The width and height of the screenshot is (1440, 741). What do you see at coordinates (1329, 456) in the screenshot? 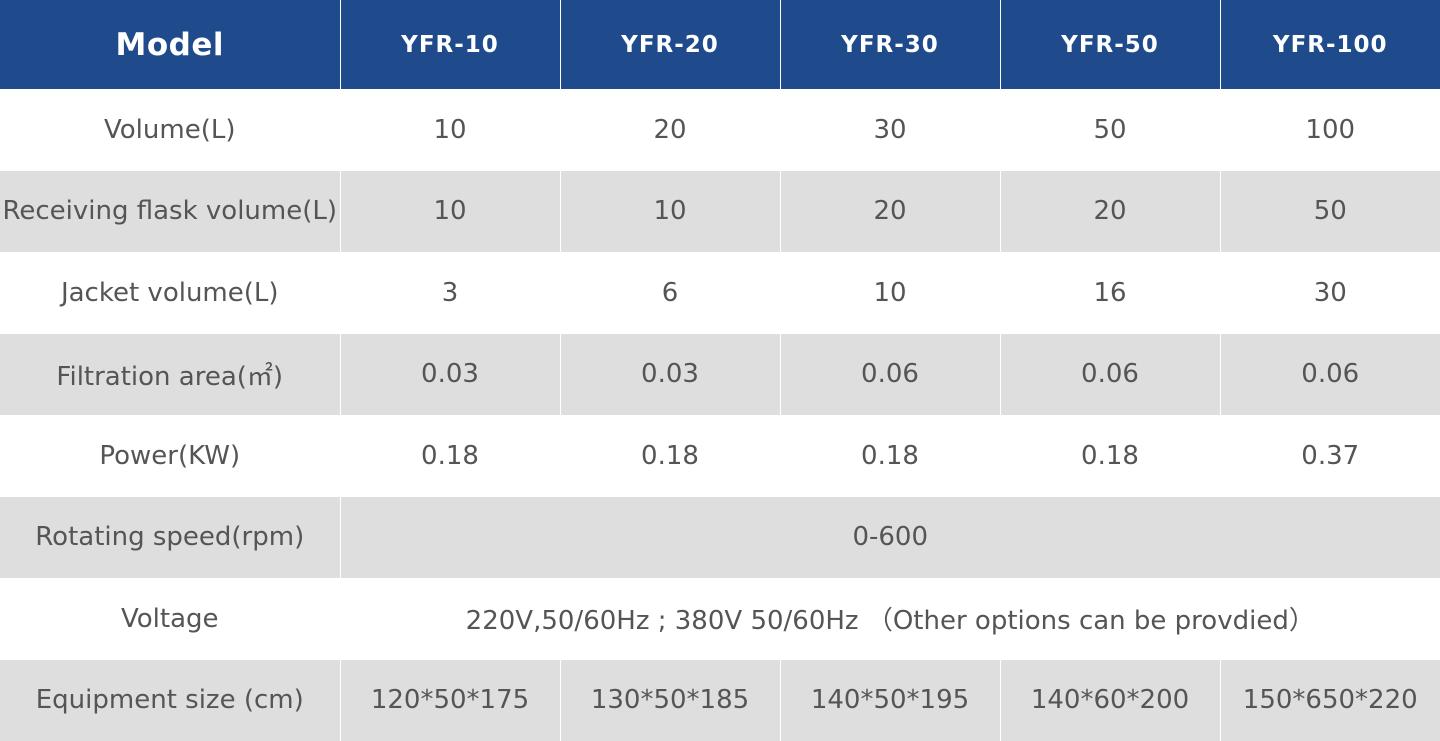
I see `table-cell: 0.37` at bounding box center [1329, 456].